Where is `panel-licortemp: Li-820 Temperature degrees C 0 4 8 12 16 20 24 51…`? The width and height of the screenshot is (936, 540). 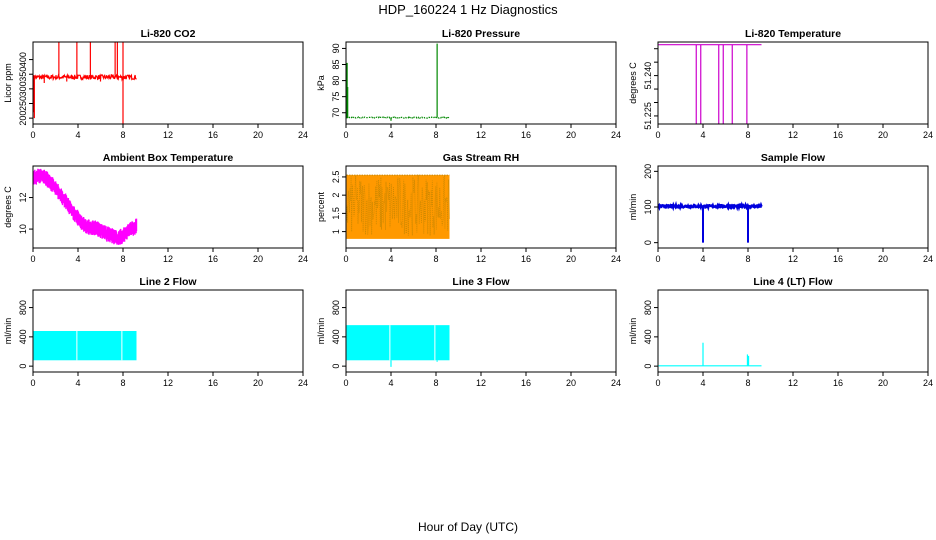 panel-licortemp: Li-820 Temperature degrees C 0 4 8 12 16 20 24 51… is located at coordinates (780, 84).